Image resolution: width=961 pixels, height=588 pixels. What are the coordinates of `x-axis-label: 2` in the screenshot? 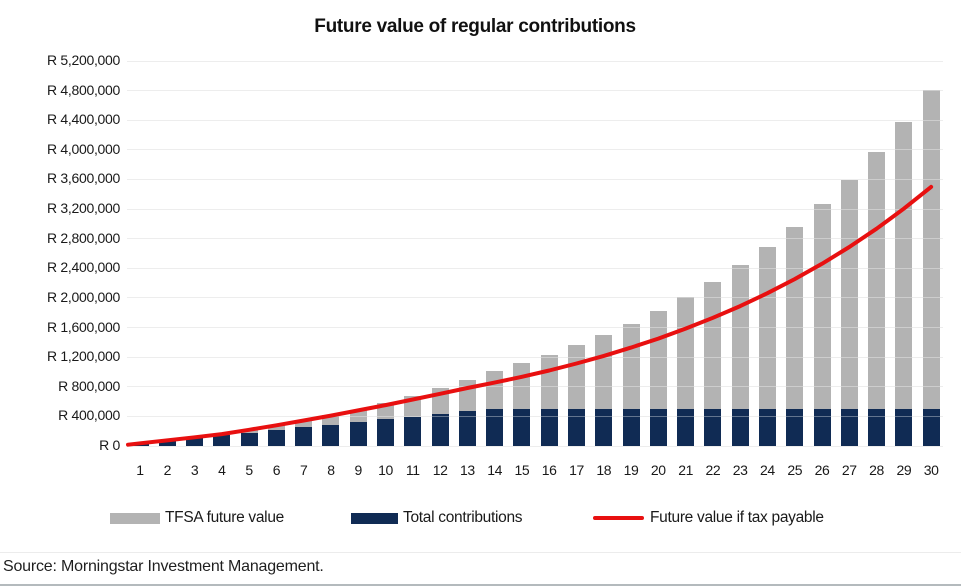 It's located at (167, 470).